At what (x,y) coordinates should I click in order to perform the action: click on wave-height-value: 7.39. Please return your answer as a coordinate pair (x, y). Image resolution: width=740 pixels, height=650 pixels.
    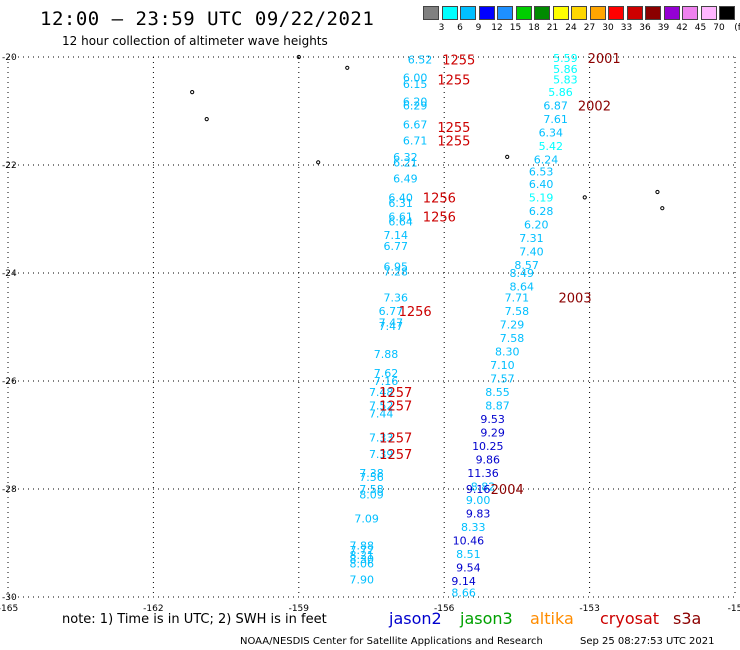
    Looking at the image, I should click on (381, 454).